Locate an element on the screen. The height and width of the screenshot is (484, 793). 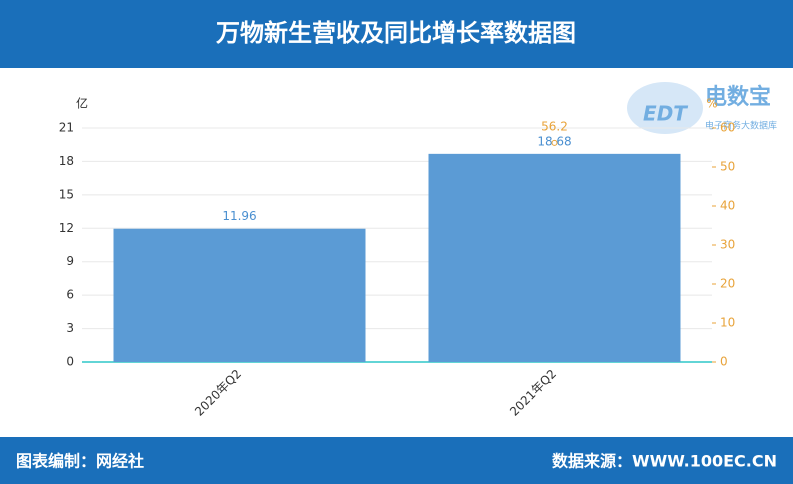
logo: EDT 电数宝 电子商务大数据库 is located at coordinates (702, 108).